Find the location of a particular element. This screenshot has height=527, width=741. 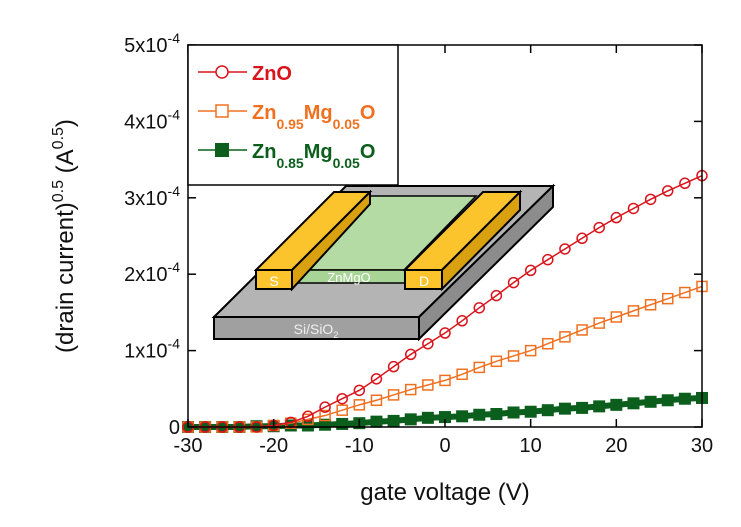

y-tick-label: 3x10⁻⁴ is located at coordinates (152, 196).